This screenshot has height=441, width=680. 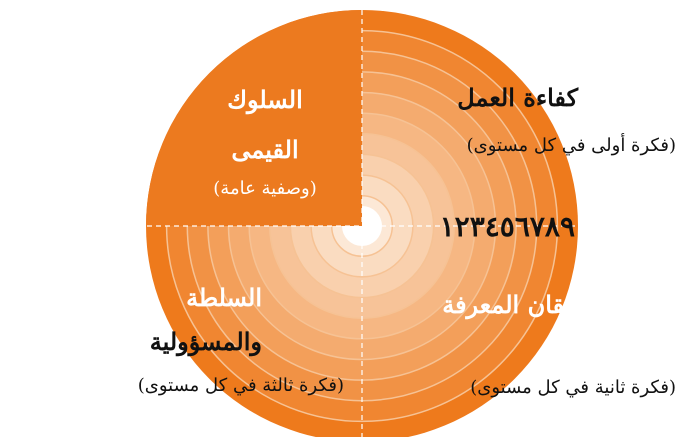 What do you see at coordinates (573, 387) in the screenshot?
I see `bottom-right-subtitle: (فكرة ثانية في كل مستوى)` at bounding box center [573, 387].